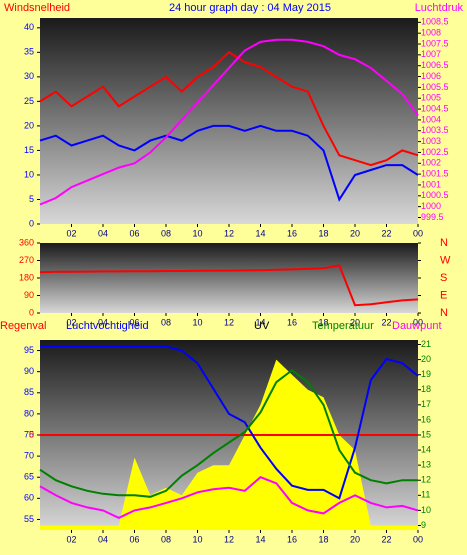  I want to click on y2-axis-title: Luchtdruk, so click(439, 8).